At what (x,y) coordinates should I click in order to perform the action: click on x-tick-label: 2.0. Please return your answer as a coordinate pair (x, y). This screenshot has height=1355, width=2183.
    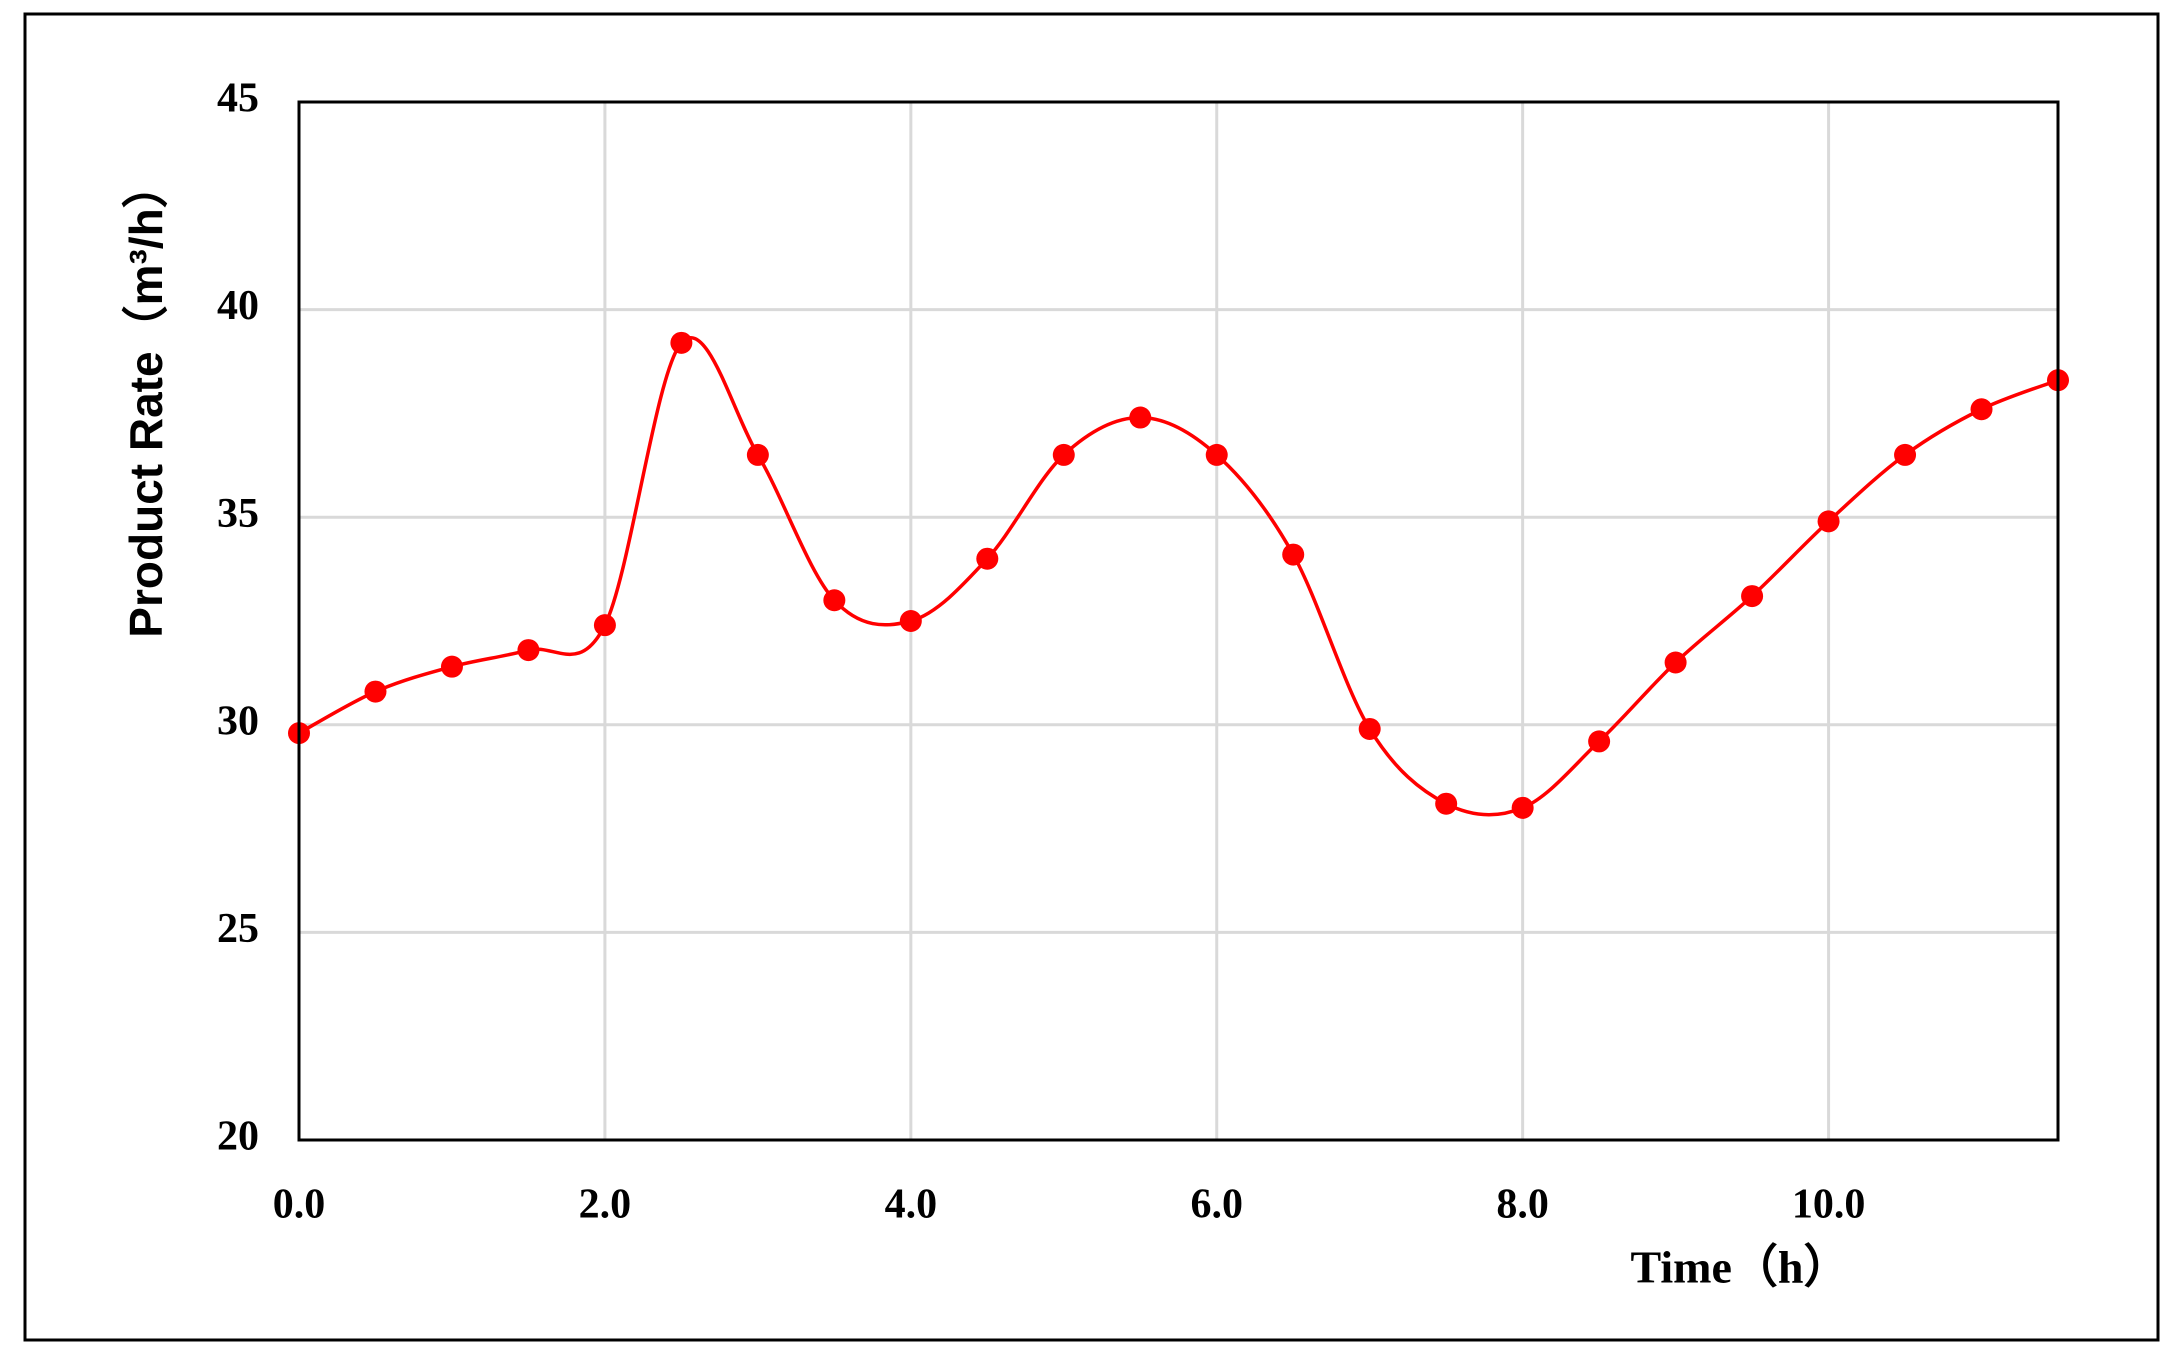
    Looking at the image, I should click on (605, 1205).